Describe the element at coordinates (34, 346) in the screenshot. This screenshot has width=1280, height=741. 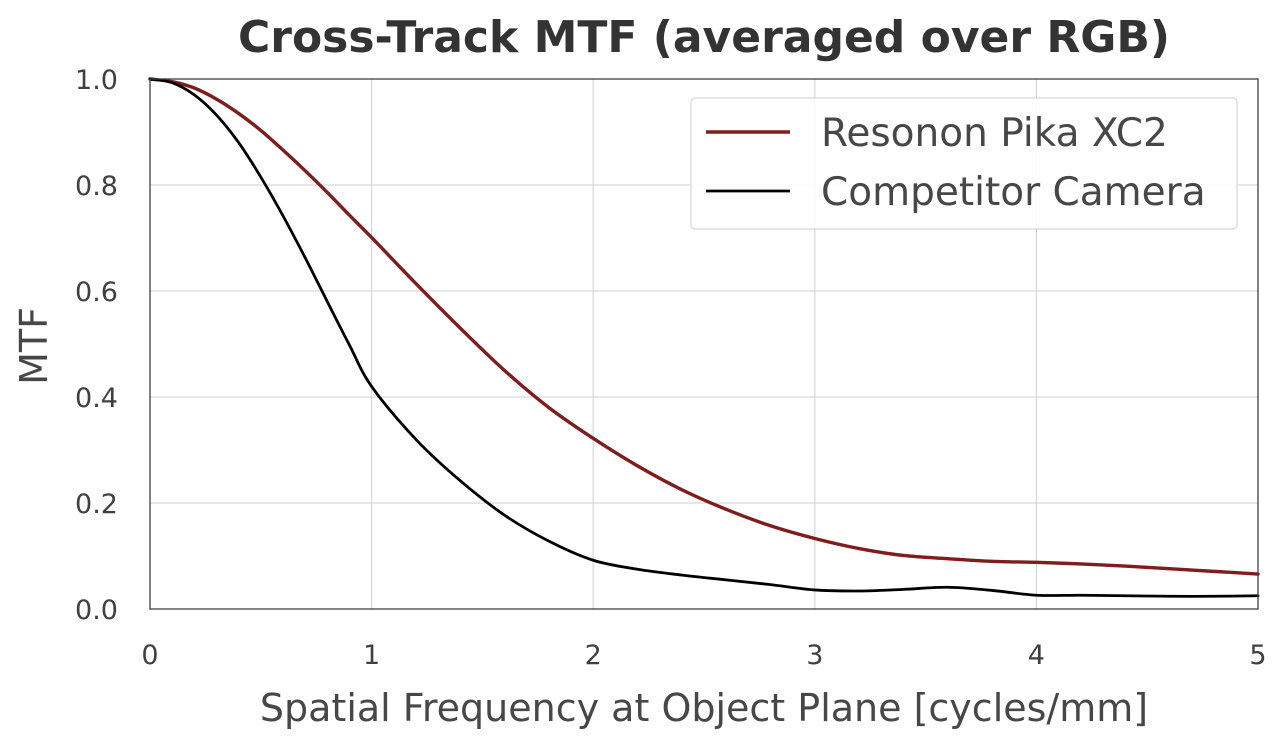
I see `y-axis-label: MTF` at that location.